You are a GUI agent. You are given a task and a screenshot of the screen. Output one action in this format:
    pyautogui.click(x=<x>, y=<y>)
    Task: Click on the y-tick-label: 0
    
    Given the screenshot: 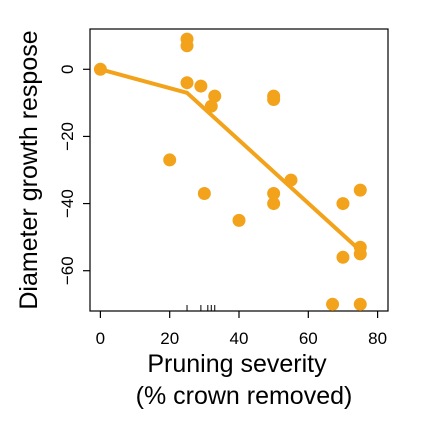 What is the action you would take?
    pyautogui.click(x=67, y=69)
    